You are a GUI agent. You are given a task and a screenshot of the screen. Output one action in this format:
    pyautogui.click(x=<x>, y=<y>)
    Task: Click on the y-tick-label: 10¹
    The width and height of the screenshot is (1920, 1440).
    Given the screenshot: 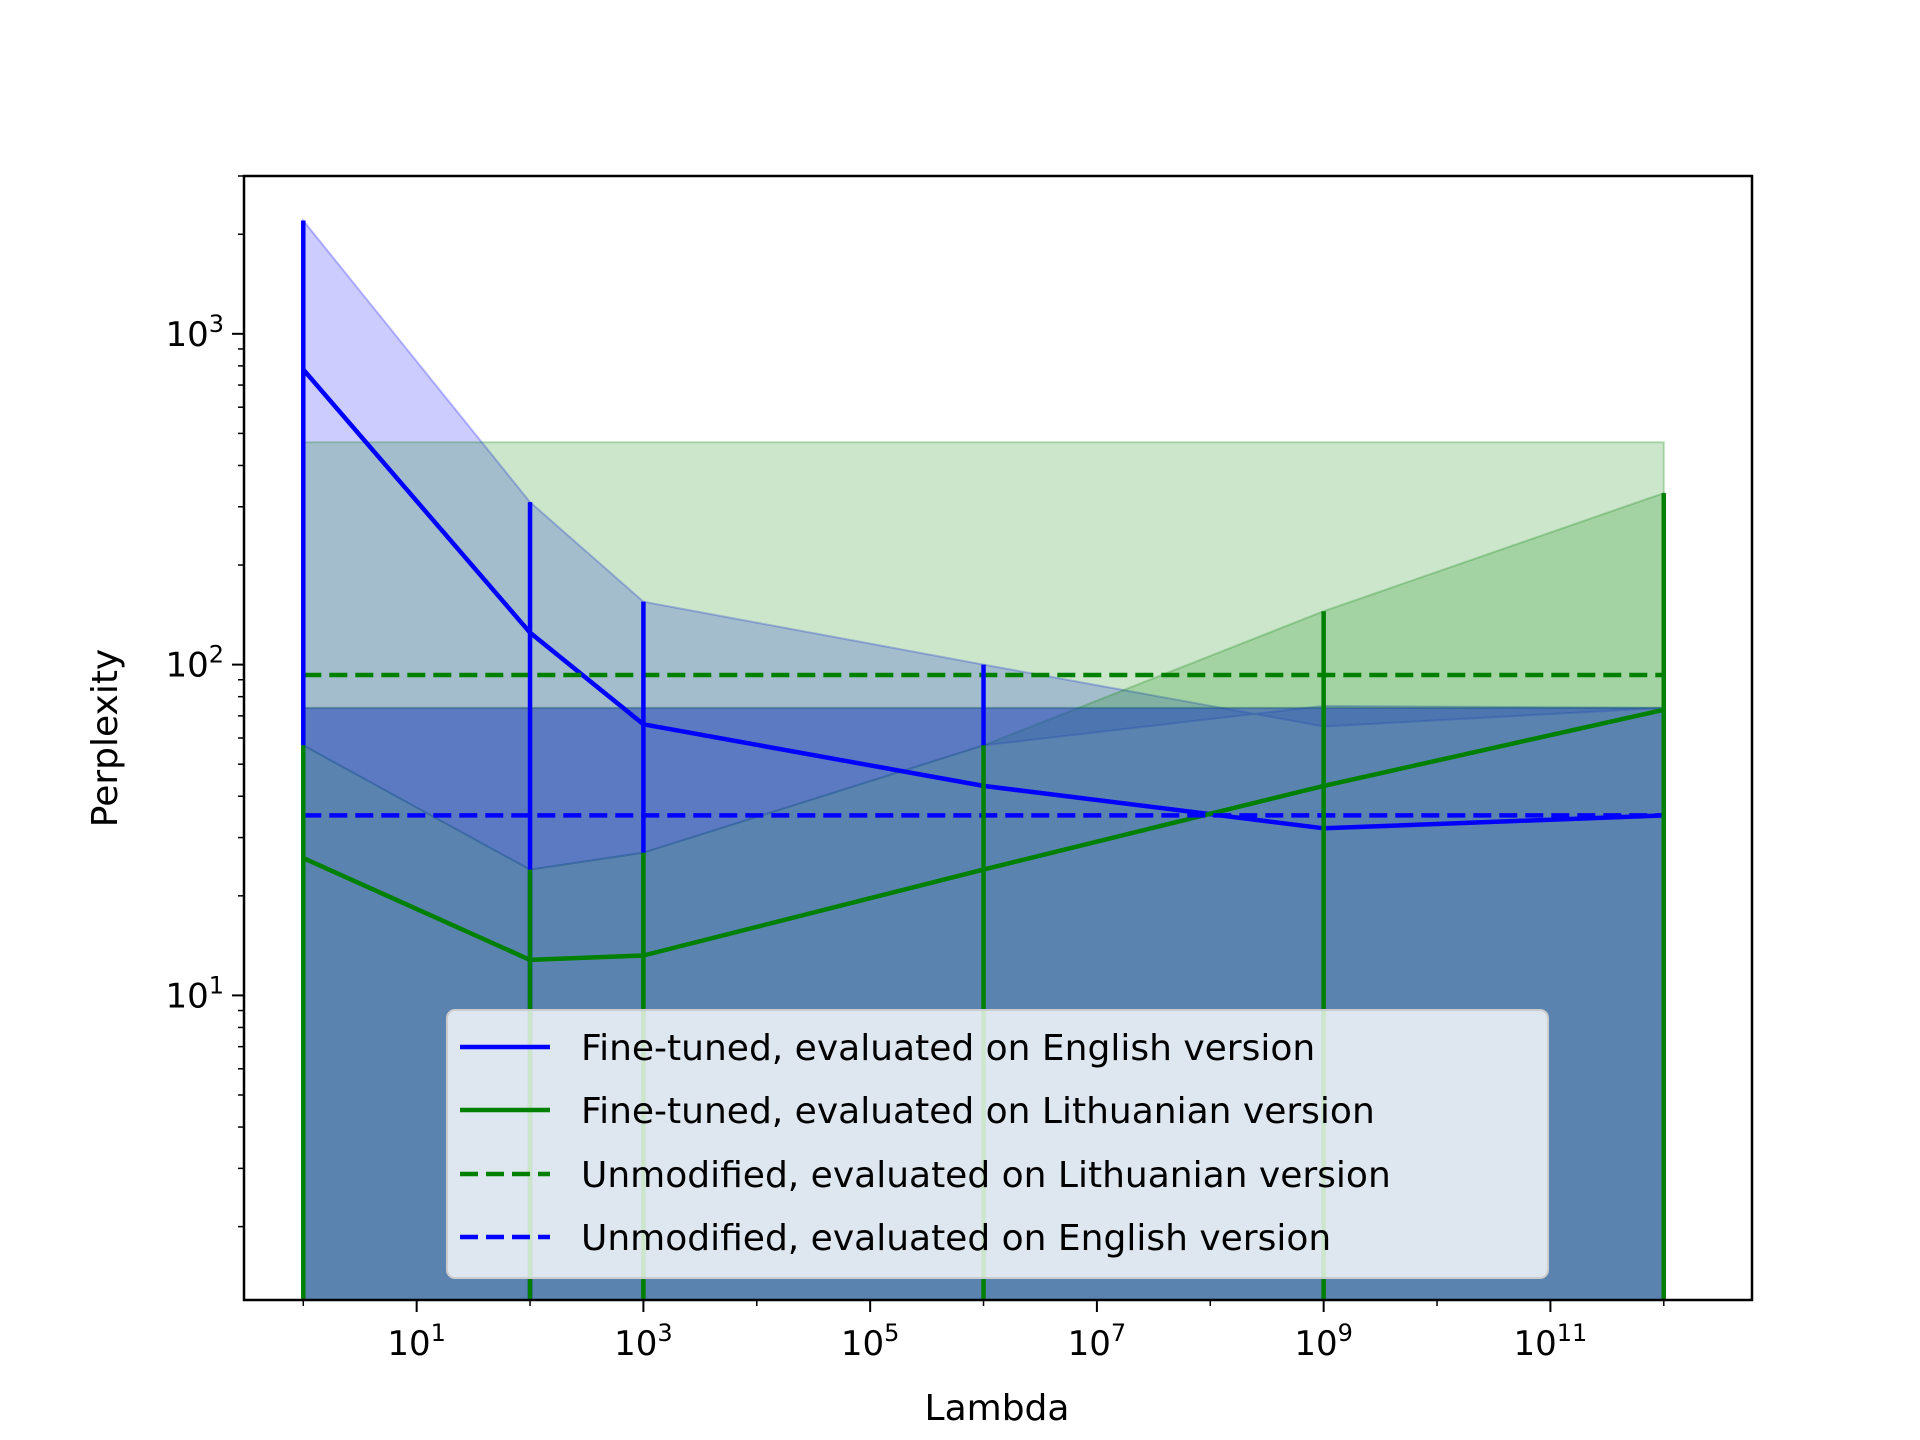 What is the action you would take?
    pyautogui.click(x=194, y=993)
    